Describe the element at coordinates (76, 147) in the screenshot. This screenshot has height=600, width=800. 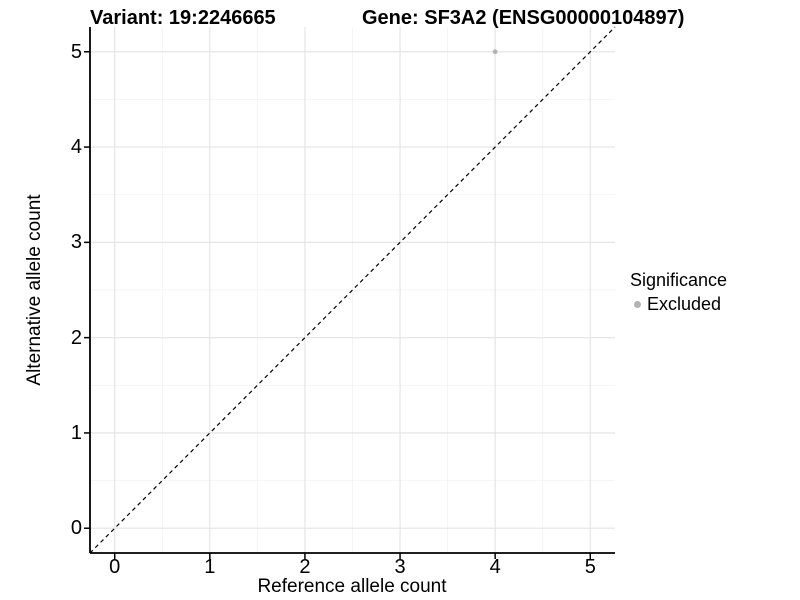
I see `y-tick-label: 4` at that location.